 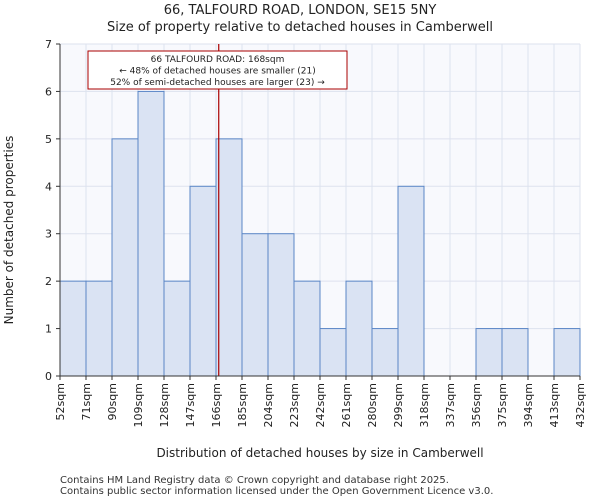 What do you see at coordinates (268, 405) in the screenshot?
I see `x-tick-label: 204sqm` at bounding box center [268, 405].